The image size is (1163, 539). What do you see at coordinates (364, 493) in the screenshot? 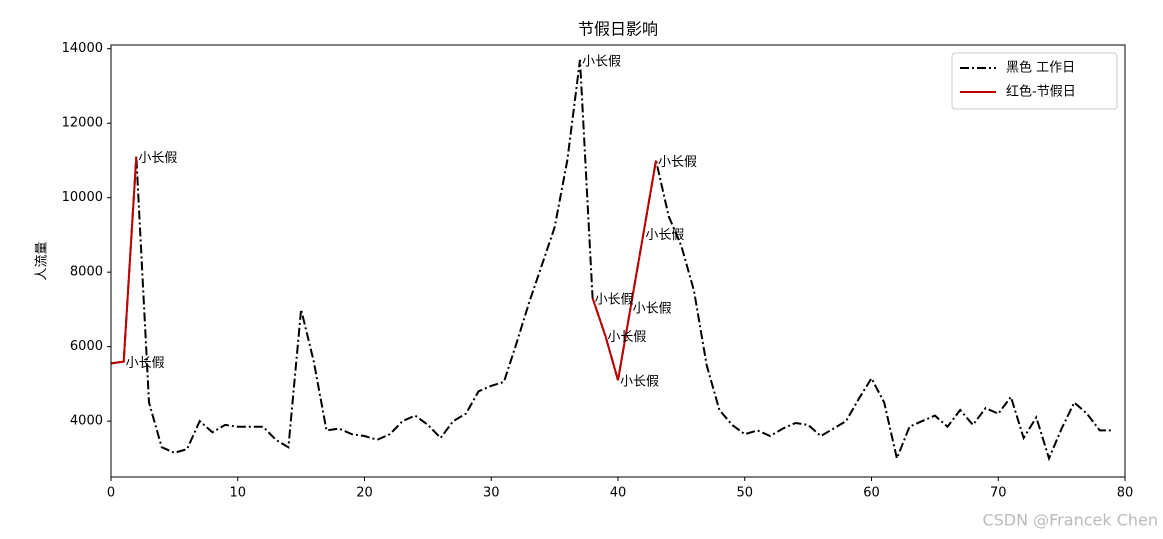
I see `x-tick-label: 20` at bounding box center [364, 493].